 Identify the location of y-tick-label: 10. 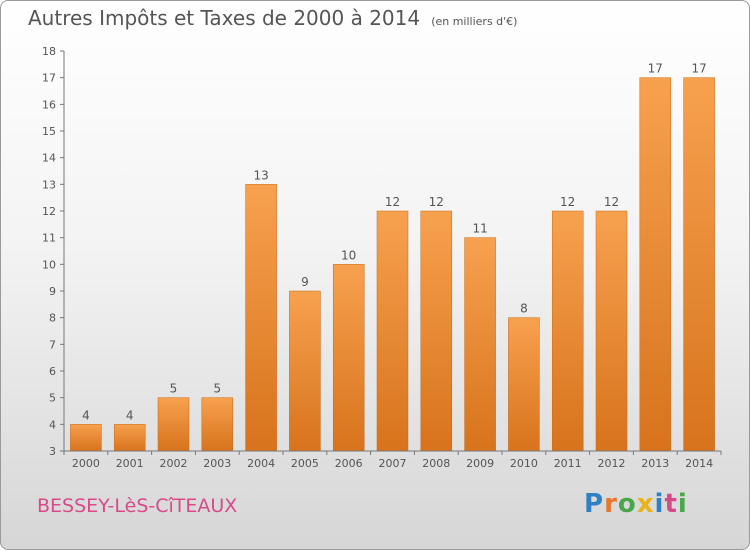
(49, 264).